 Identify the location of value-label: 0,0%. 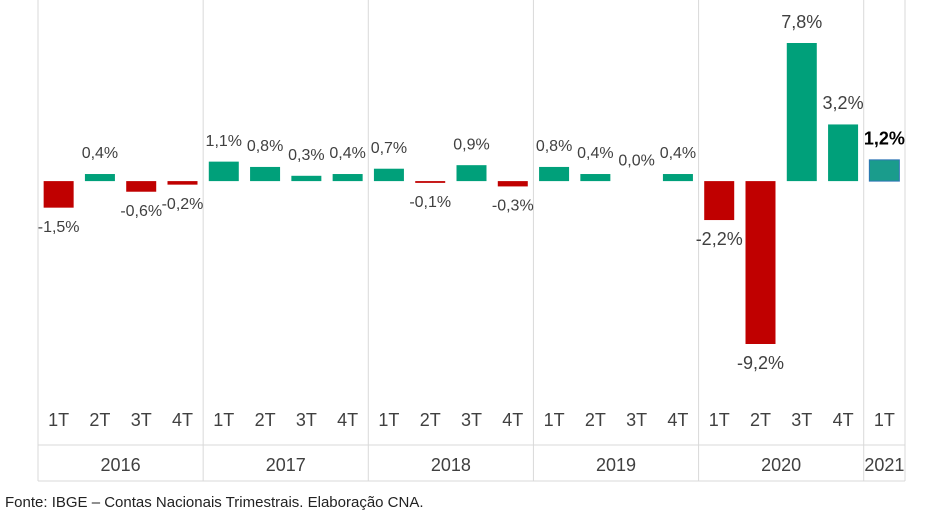
(636, 160).